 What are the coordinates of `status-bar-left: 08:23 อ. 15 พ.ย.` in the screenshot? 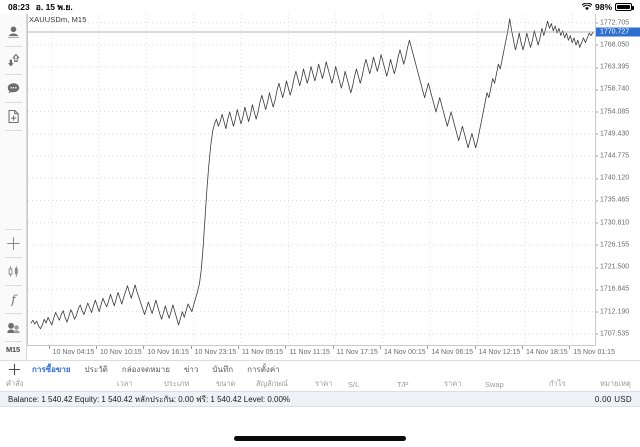 It's located at (40, 7).